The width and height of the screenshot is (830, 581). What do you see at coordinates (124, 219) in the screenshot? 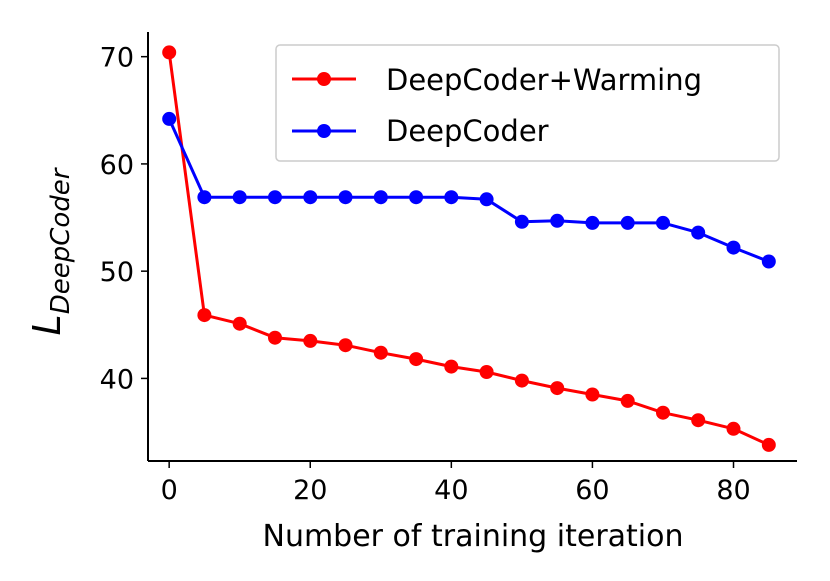
I see `y-ticks: 40 50 60 70` at bounding box center [124, 219].